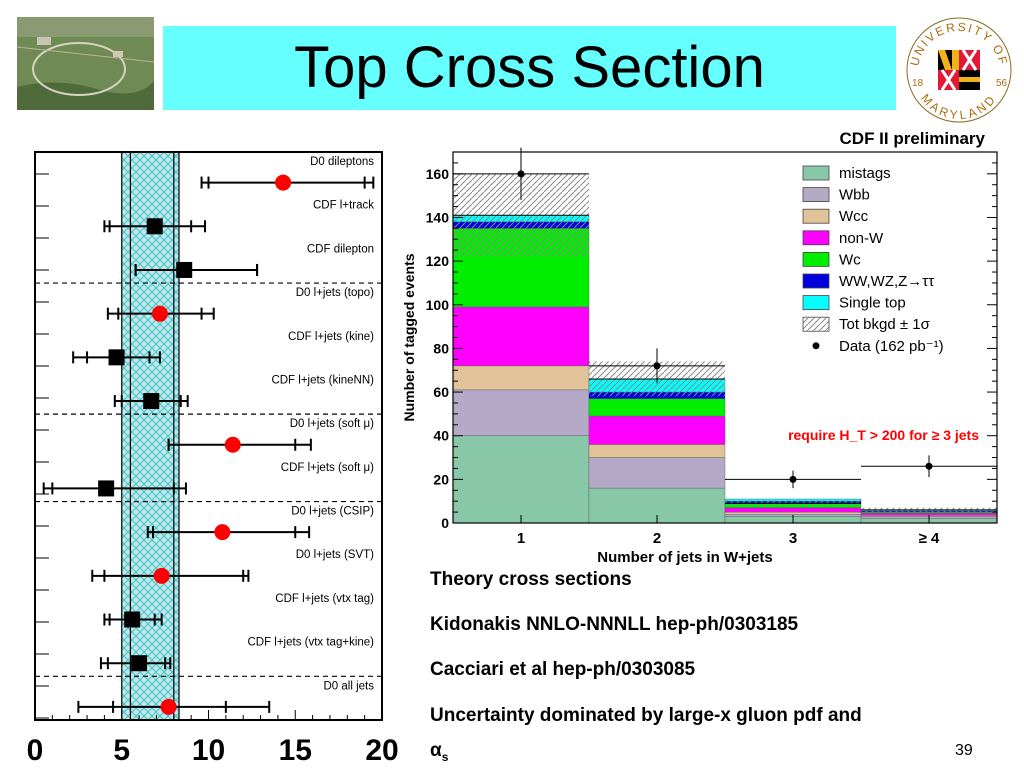 This screenshot has height=768, width=1024. What do you see at coordinates (684, 557) in the screenshot?
I see `x-axis-label: Number of jets in W+jets` at bounding box center [684, 557].